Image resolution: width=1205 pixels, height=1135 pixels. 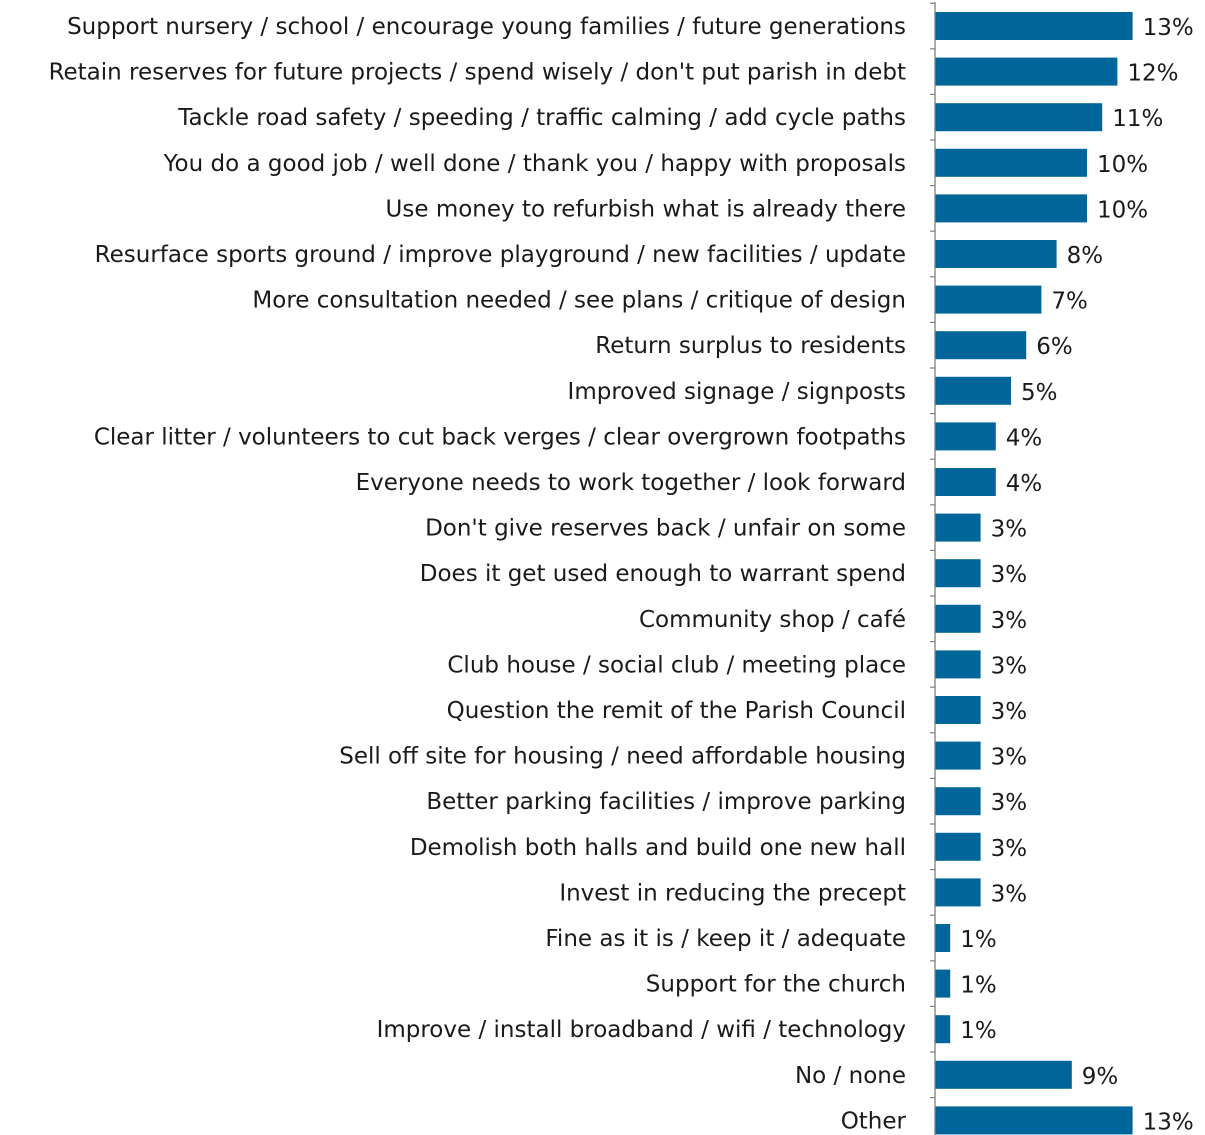 What do you see at coordinates (1085, 256) in the screenshot?
I see `value-label: 8%` at bounding box center [1085, 256].